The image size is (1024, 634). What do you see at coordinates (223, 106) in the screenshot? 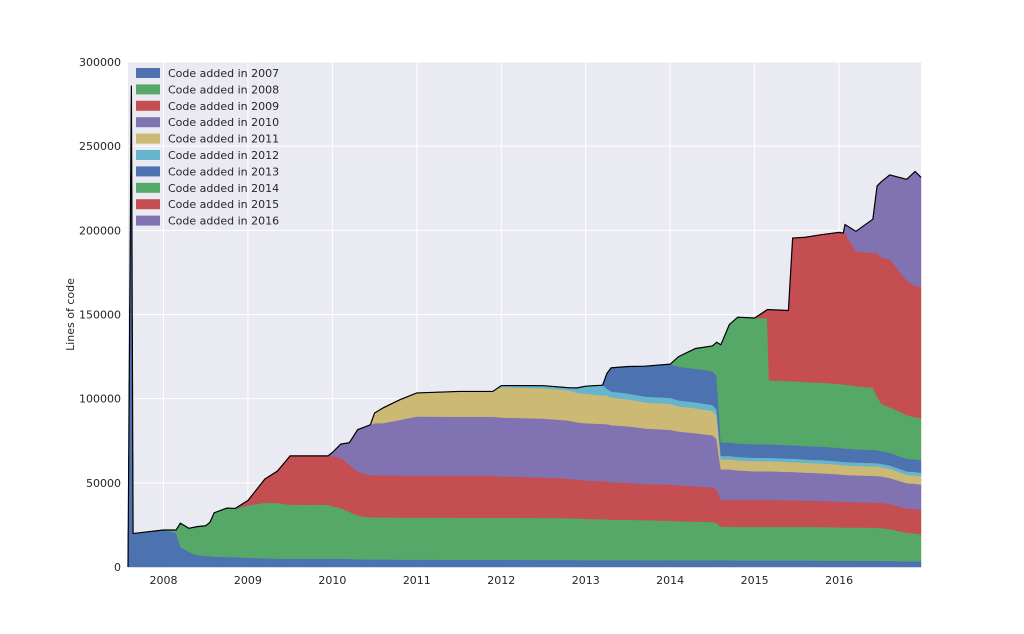
I see `legend-label: Code added in 2009` at bounding box center [223, 106].